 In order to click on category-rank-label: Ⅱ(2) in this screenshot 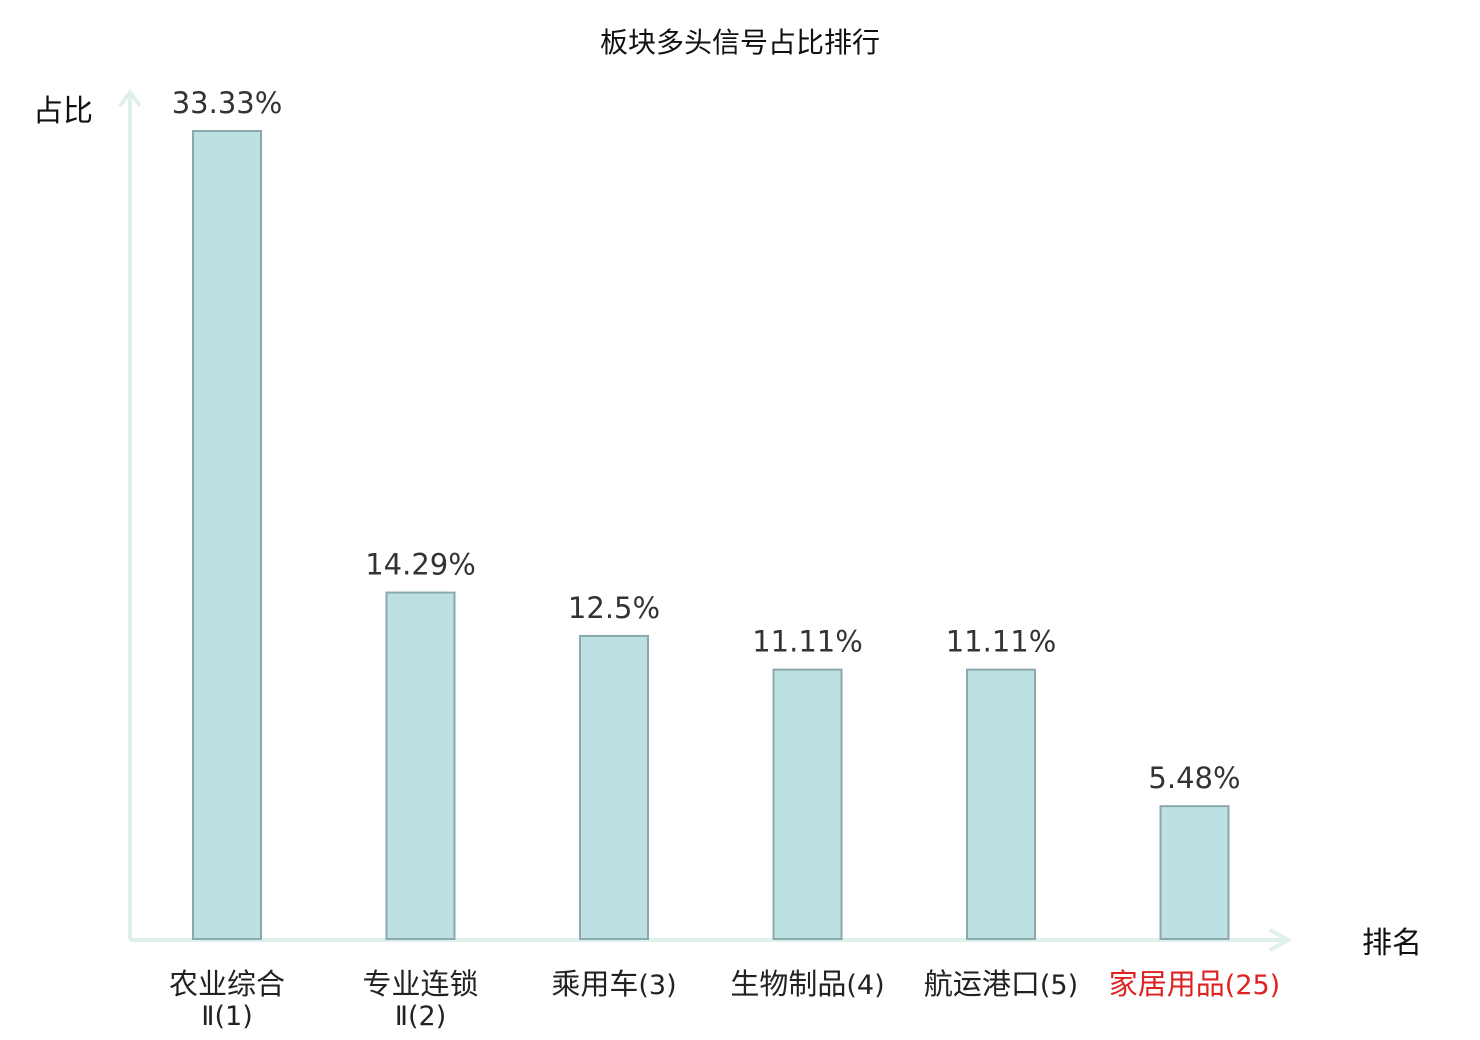, I will do `click(421, 1016)`.